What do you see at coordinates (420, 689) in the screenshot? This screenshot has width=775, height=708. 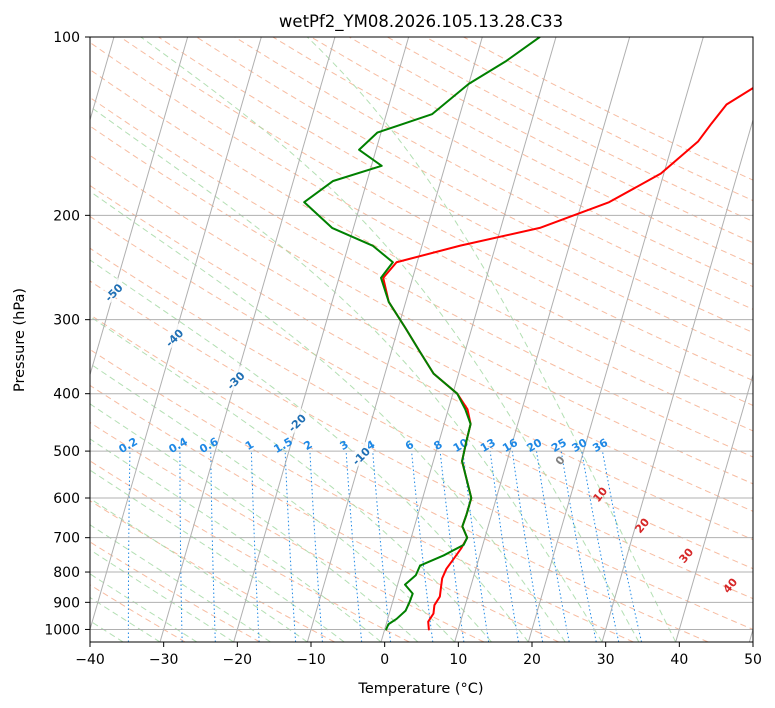 I see `x-axis-label: Temperature (°C)` at bounding box center [420, 689].